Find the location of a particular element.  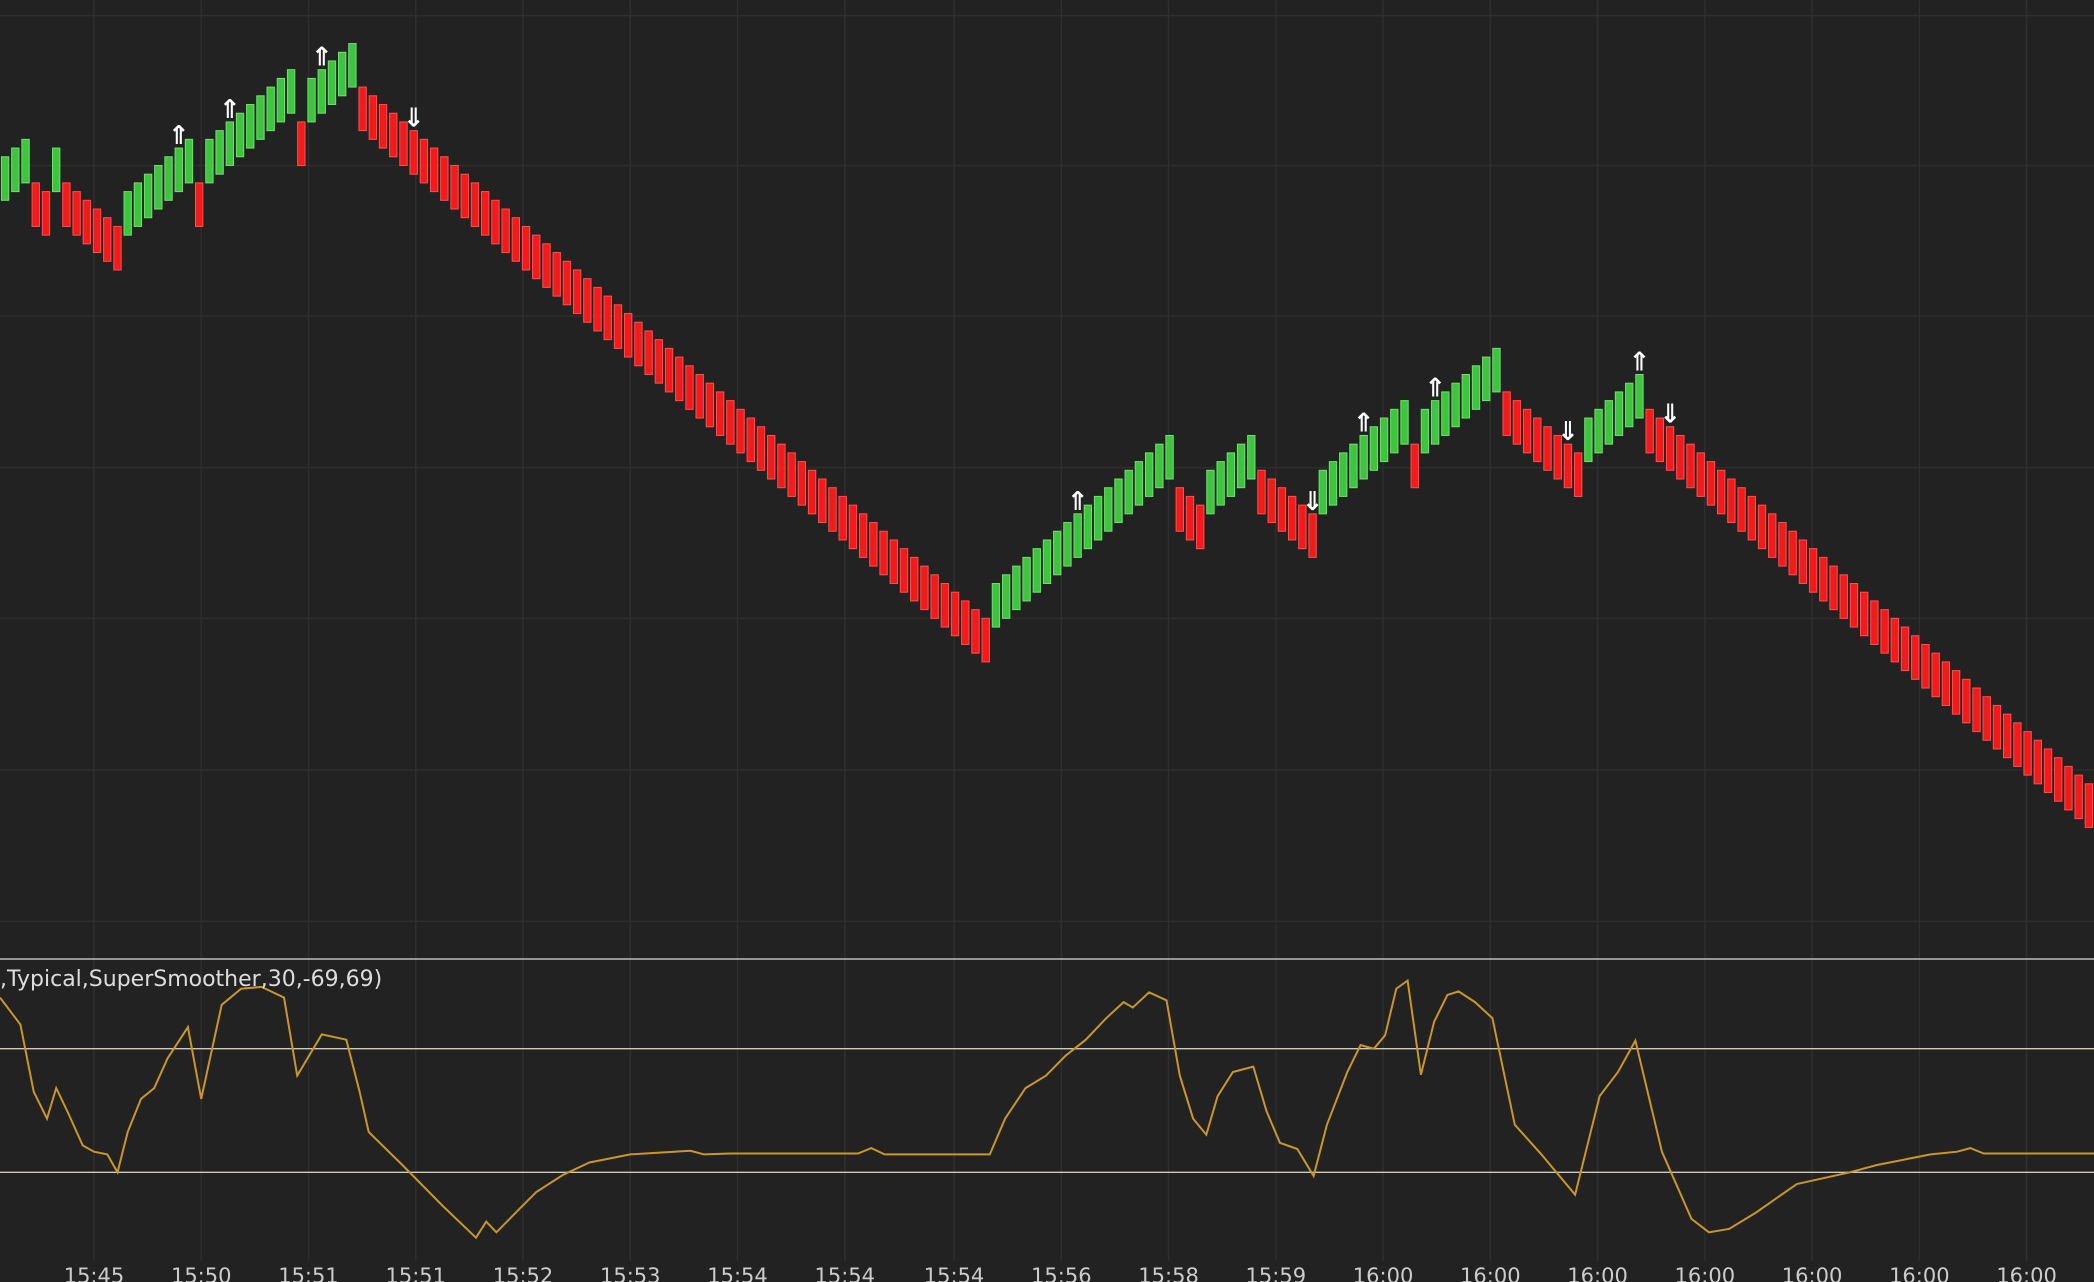

x-tick-label: 15:50 is located at coordinates (201, 1273).